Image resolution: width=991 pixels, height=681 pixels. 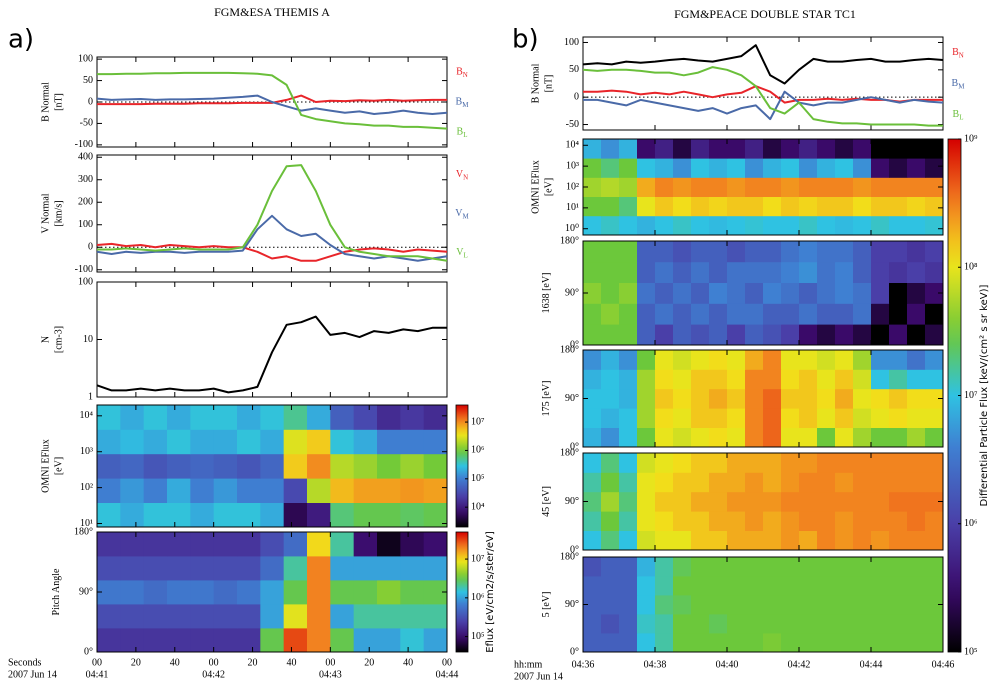 I want to click on y-axis-label: OMNI EFlux, so click(x=45, y=466).